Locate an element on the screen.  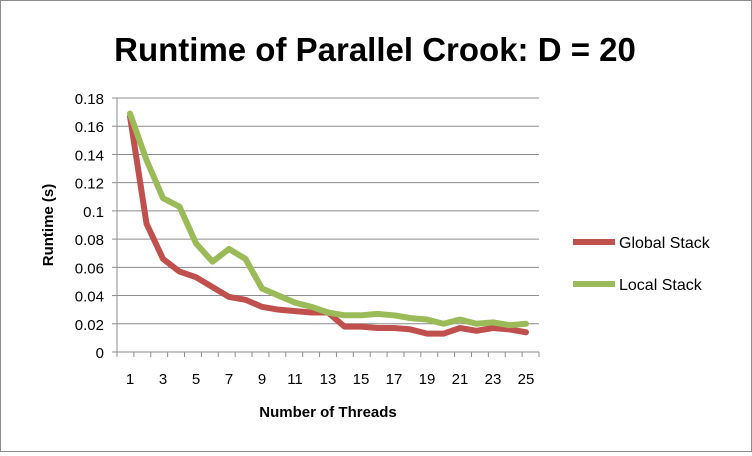
x-tick-label: 19 is located at coordinates (427, 379).